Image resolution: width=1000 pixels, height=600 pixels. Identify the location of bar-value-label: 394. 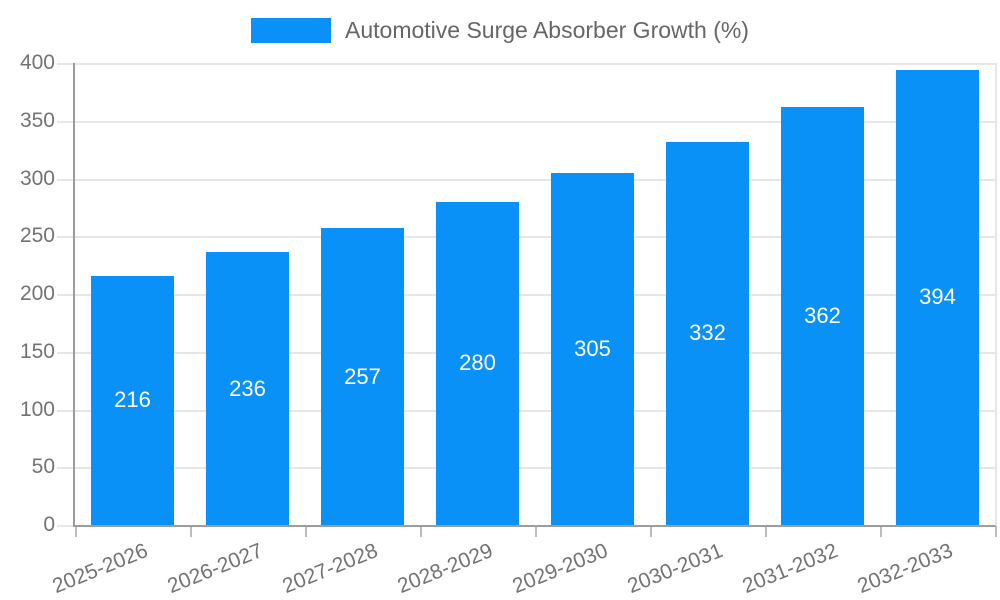
(937, 297).